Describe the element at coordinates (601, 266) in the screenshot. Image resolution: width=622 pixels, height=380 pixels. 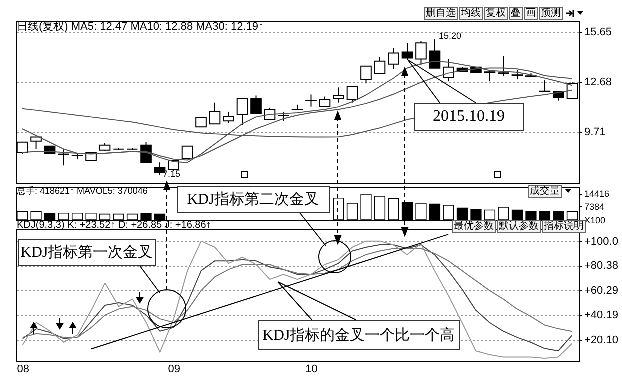
I see `y-tick-label: +80.38` at that location.